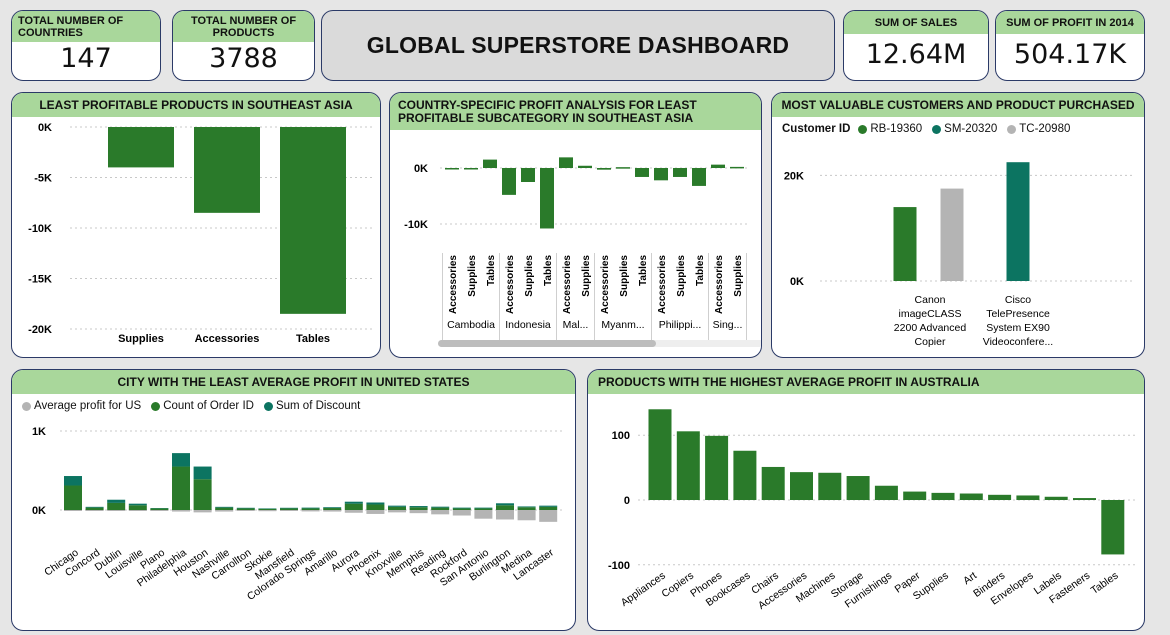 The width and height of the screenshot is (1170, 635). What do you see at coordinates (930, 300) in the screenshot?
I see `x-tick-label: Canon` at bounding box center [930, 300].